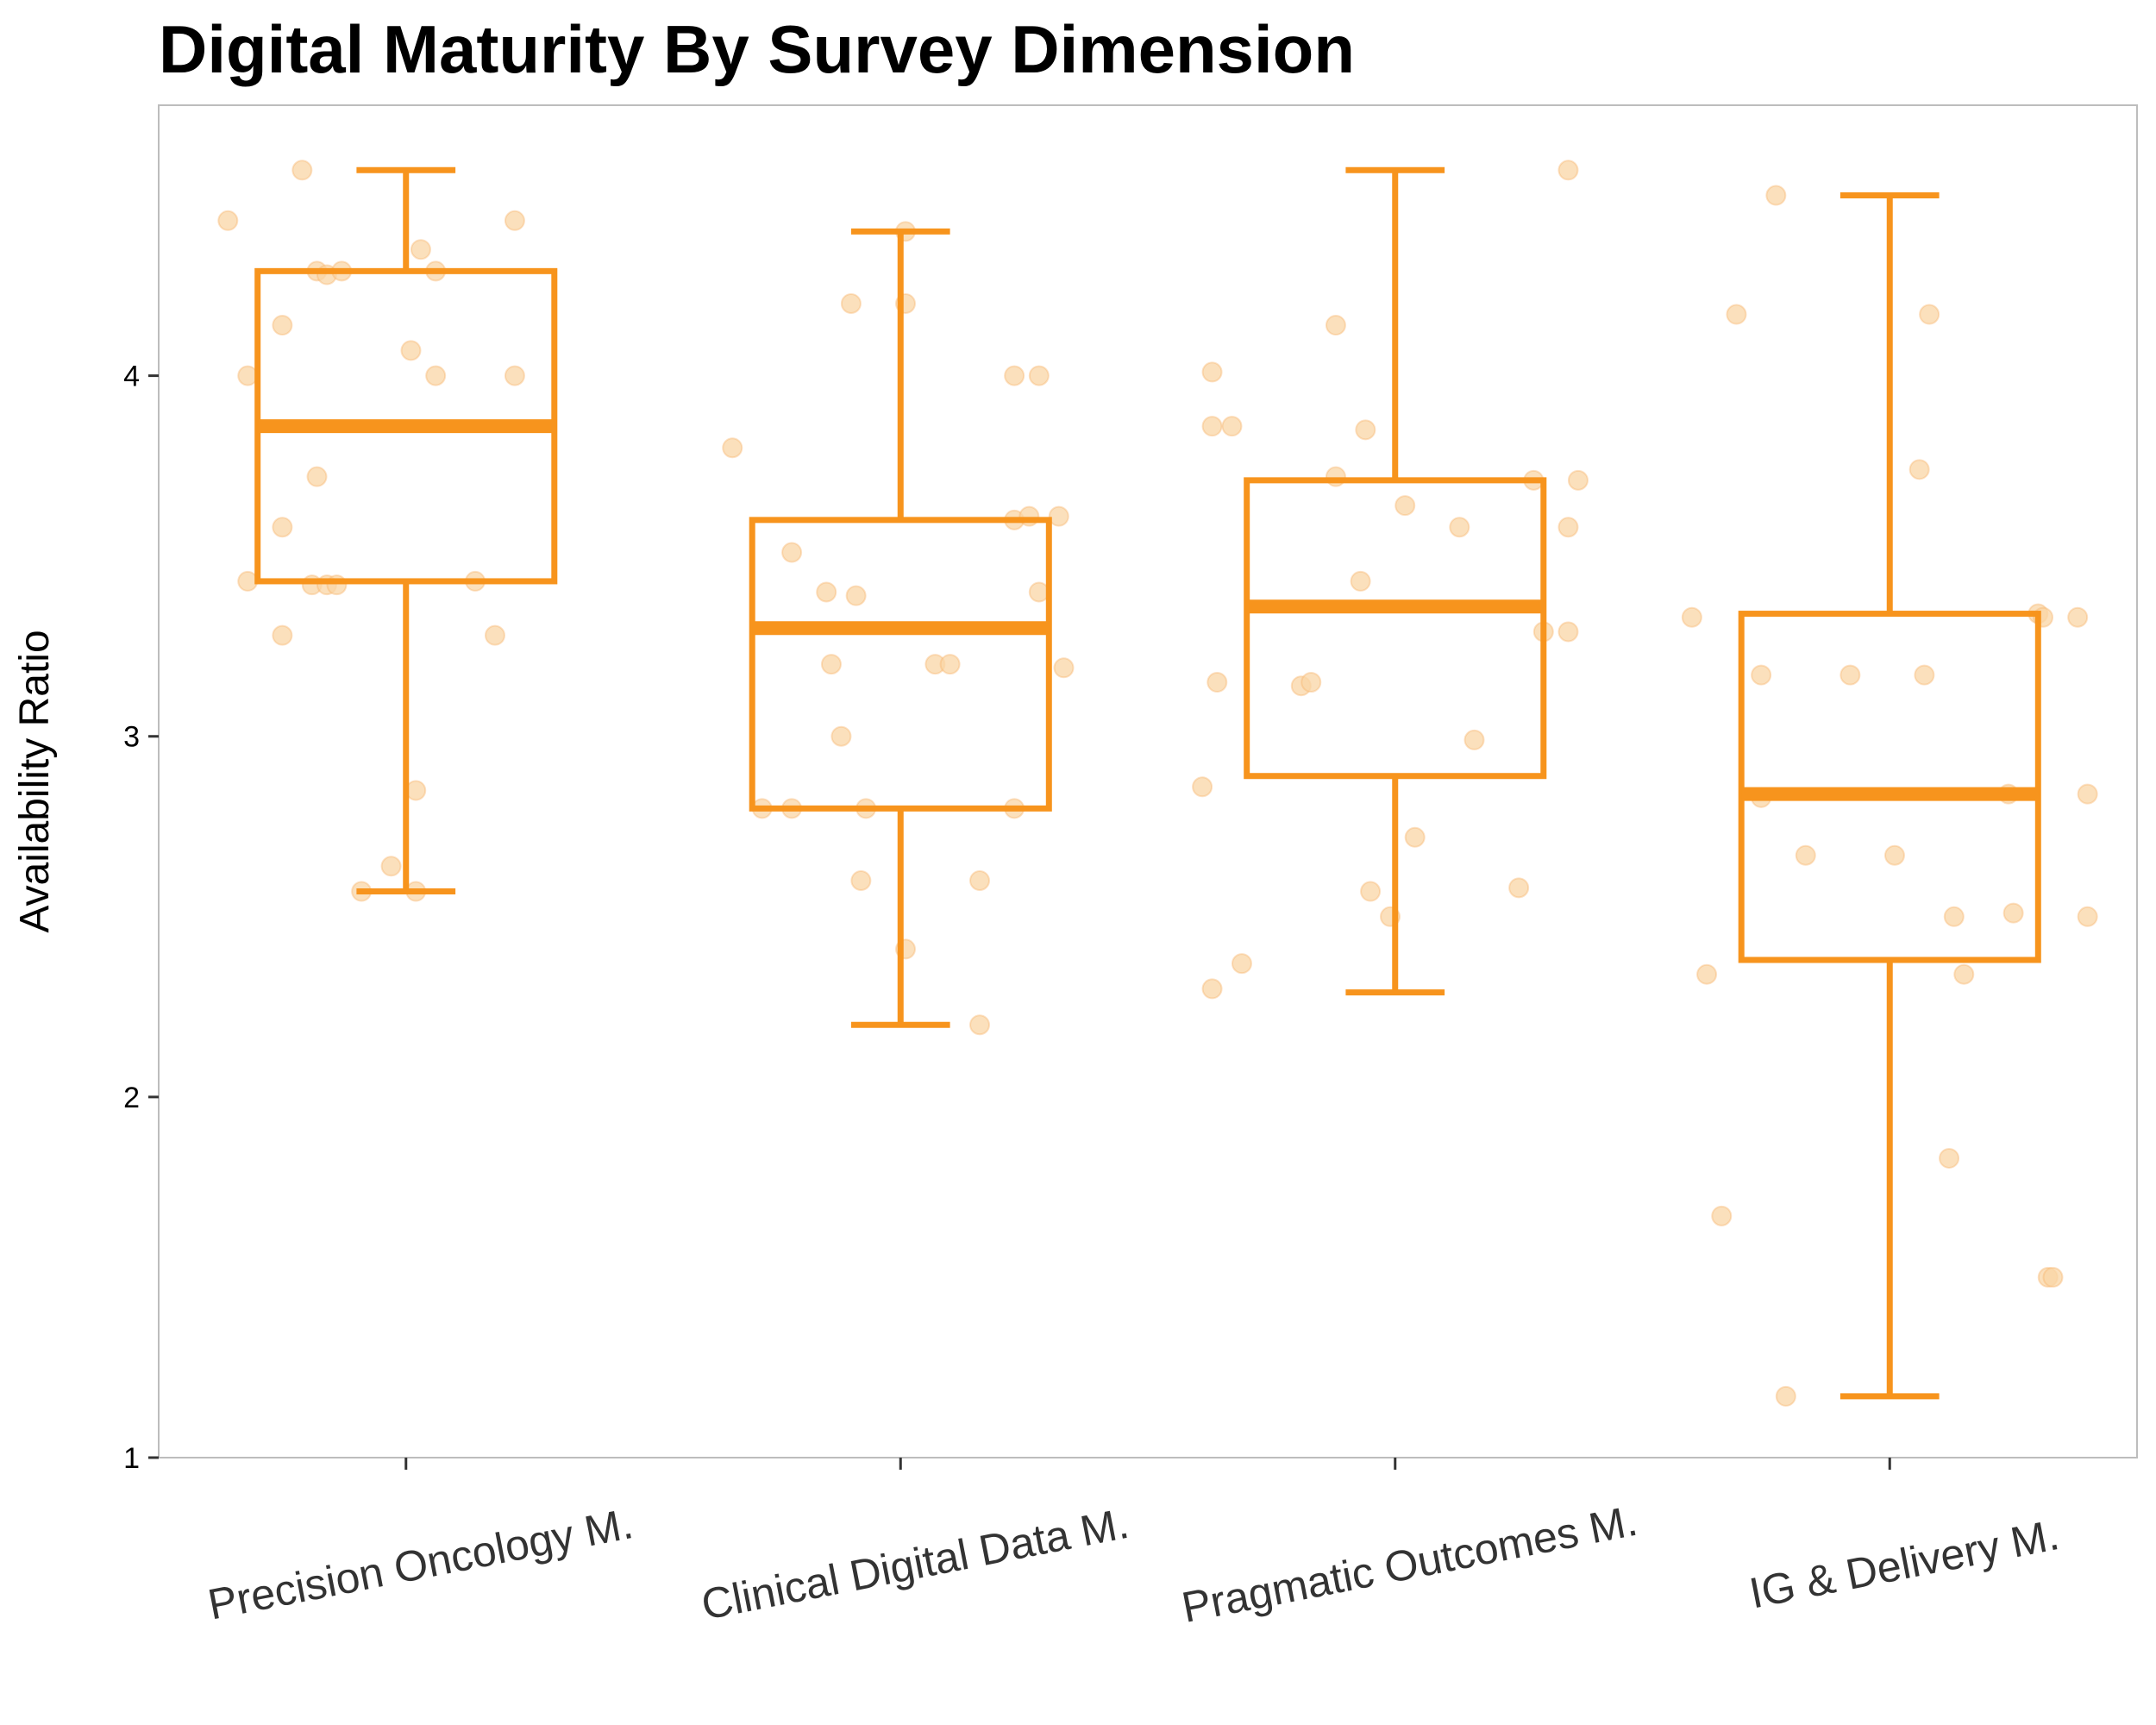  Describe the element at coordinates (131, 1098) in the screenshot. I see `y-tick-label: 2` at that location.